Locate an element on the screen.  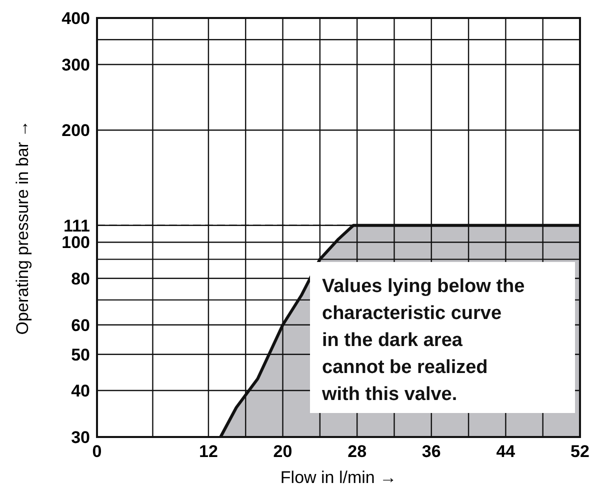
x-tick-label: 0 is located at coordinates (97, 451).